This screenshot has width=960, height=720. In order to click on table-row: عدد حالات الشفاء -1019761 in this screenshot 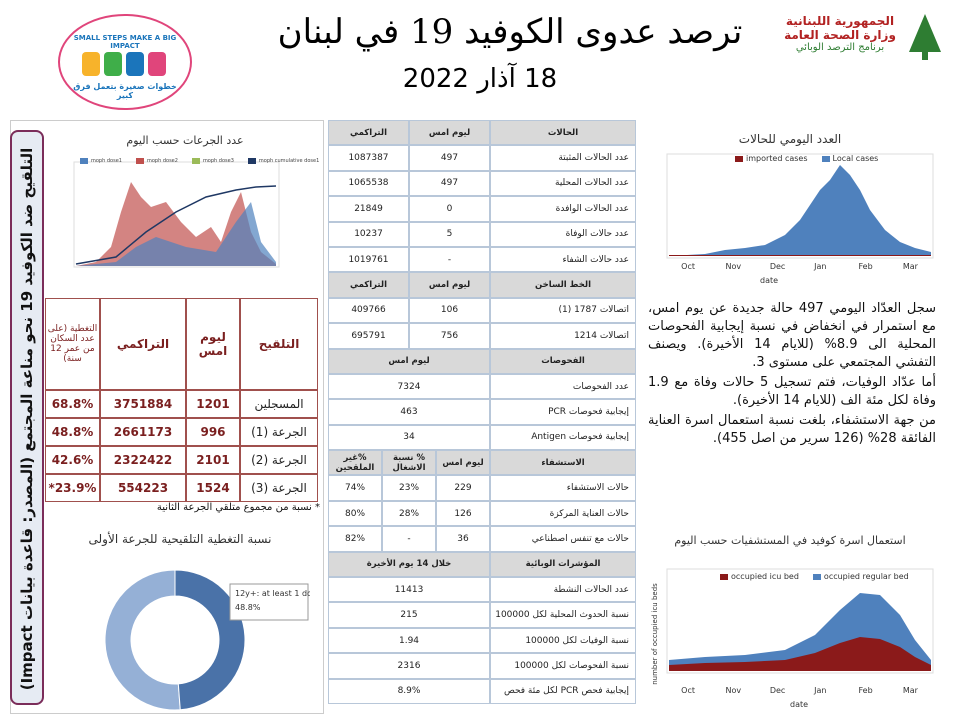, I will do `click(482, 259)`.